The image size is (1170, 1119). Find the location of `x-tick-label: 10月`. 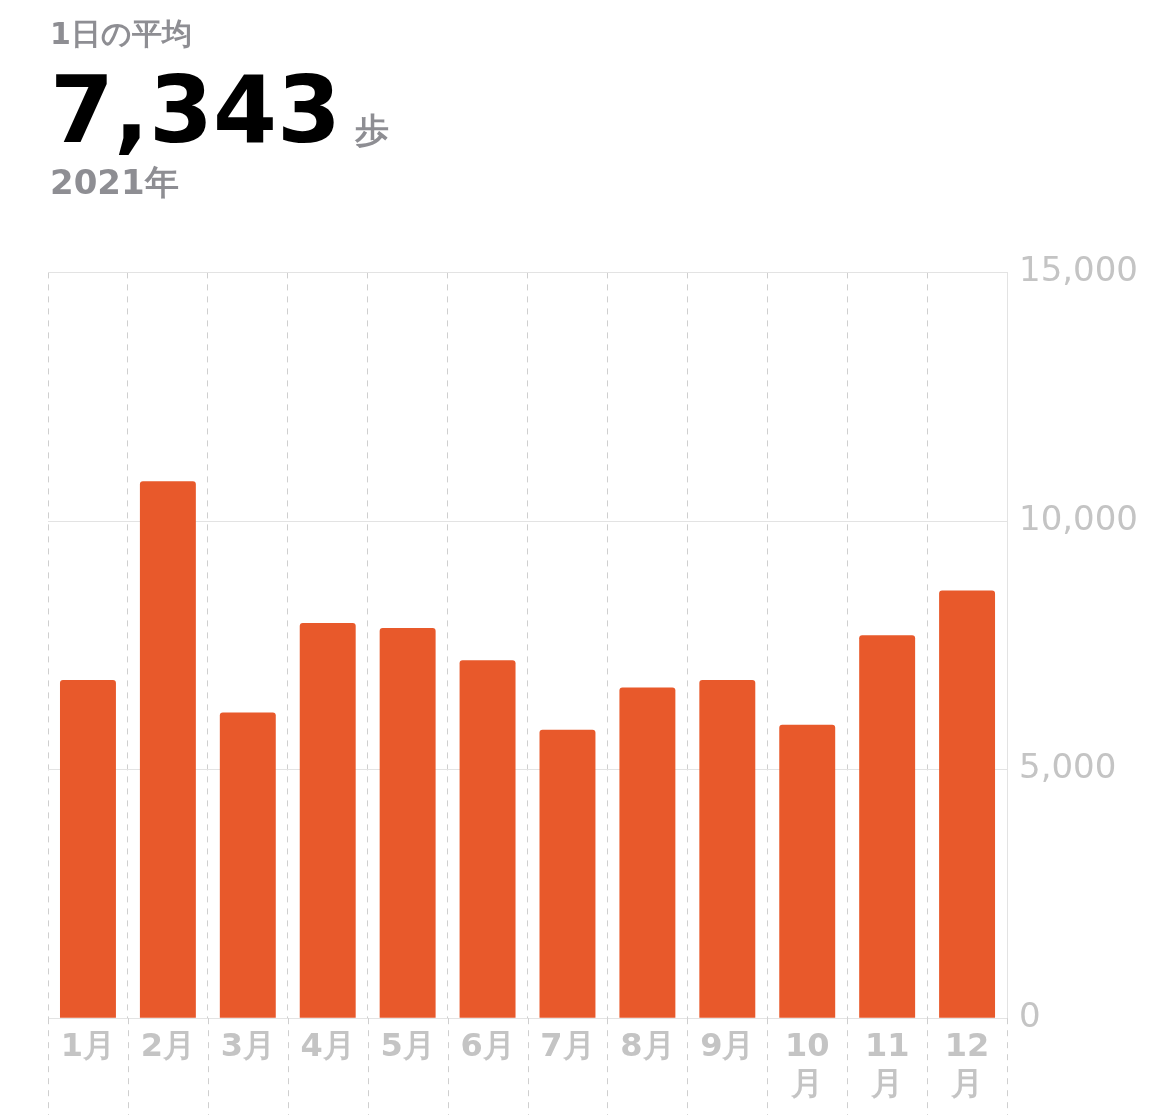

x-tick-label: 10月 is located at coordinates (807, 1064).